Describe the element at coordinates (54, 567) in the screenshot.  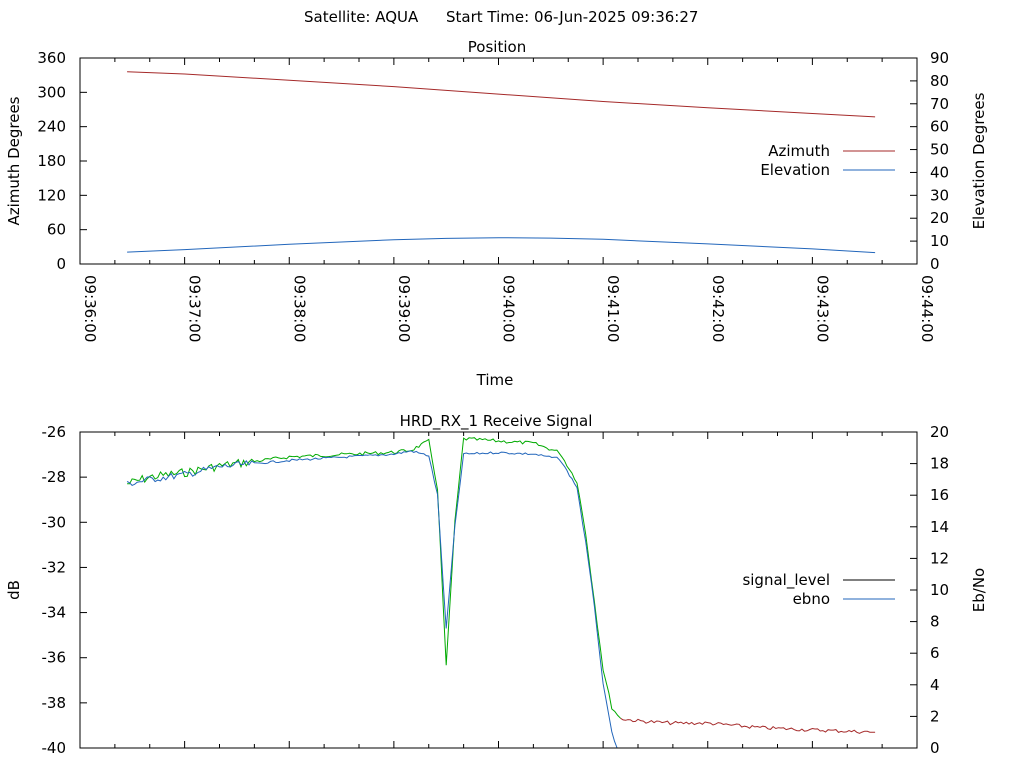
I see `db-tick-label: -32` at that location.